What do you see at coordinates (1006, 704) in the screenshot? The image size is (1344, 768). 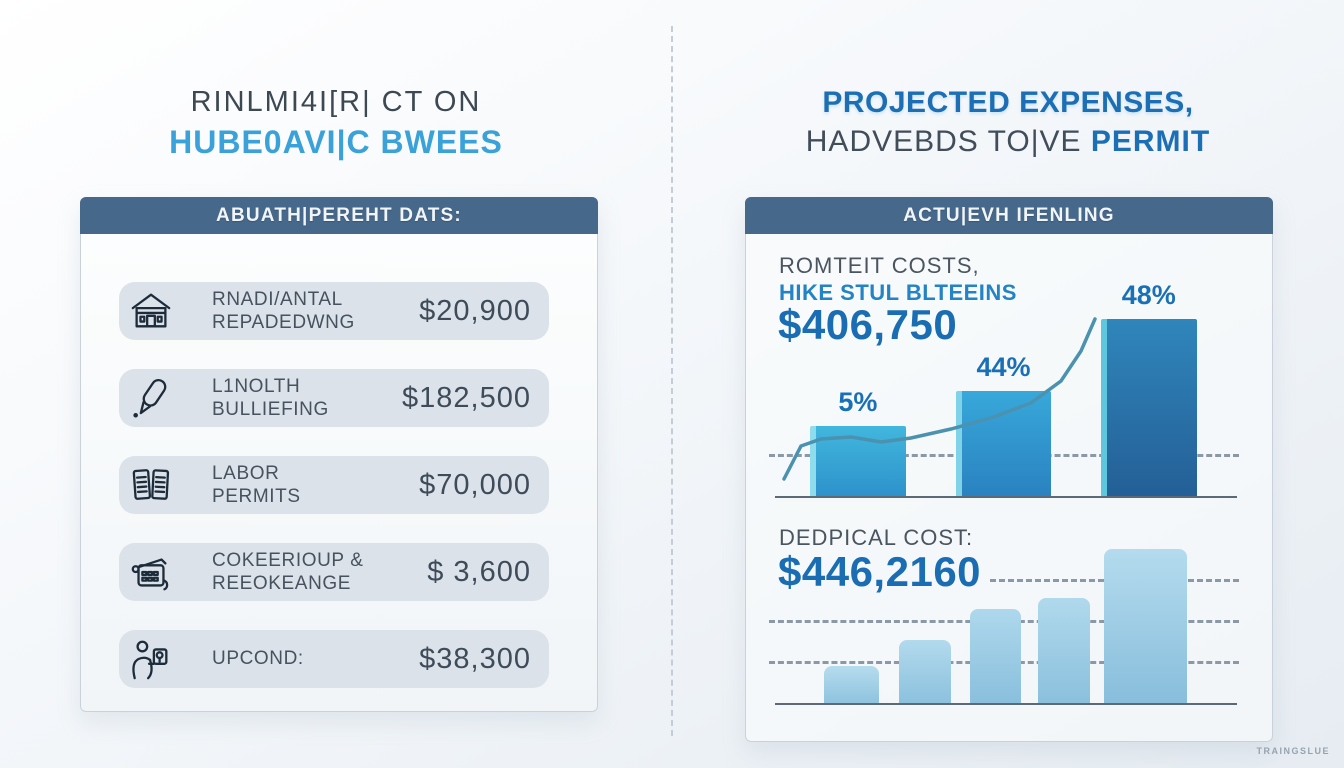 I see `lower-chart-baseline` at bounding box center [1006, 704].